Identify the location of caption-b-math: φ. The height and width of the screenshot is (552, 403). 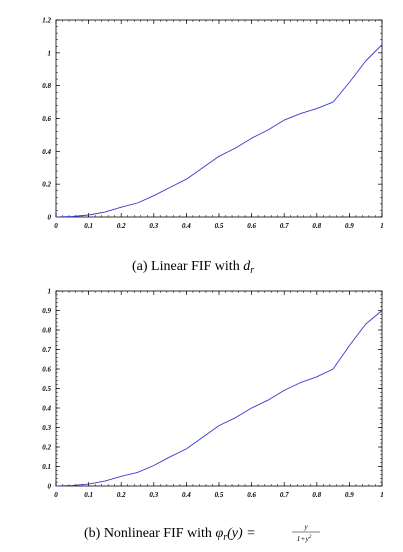
(219, 533).